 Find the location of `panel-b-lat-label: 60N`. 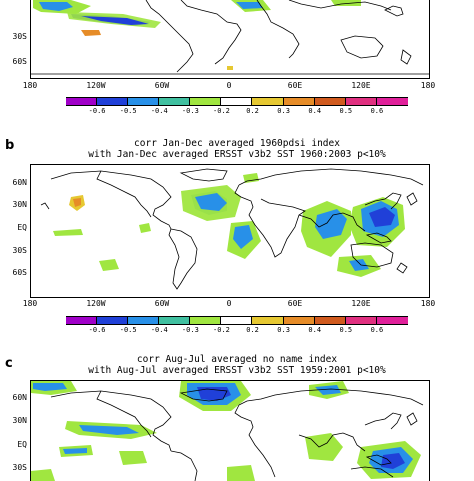

panel-b-lat-label: 60N is located at coordinates (19, 182).